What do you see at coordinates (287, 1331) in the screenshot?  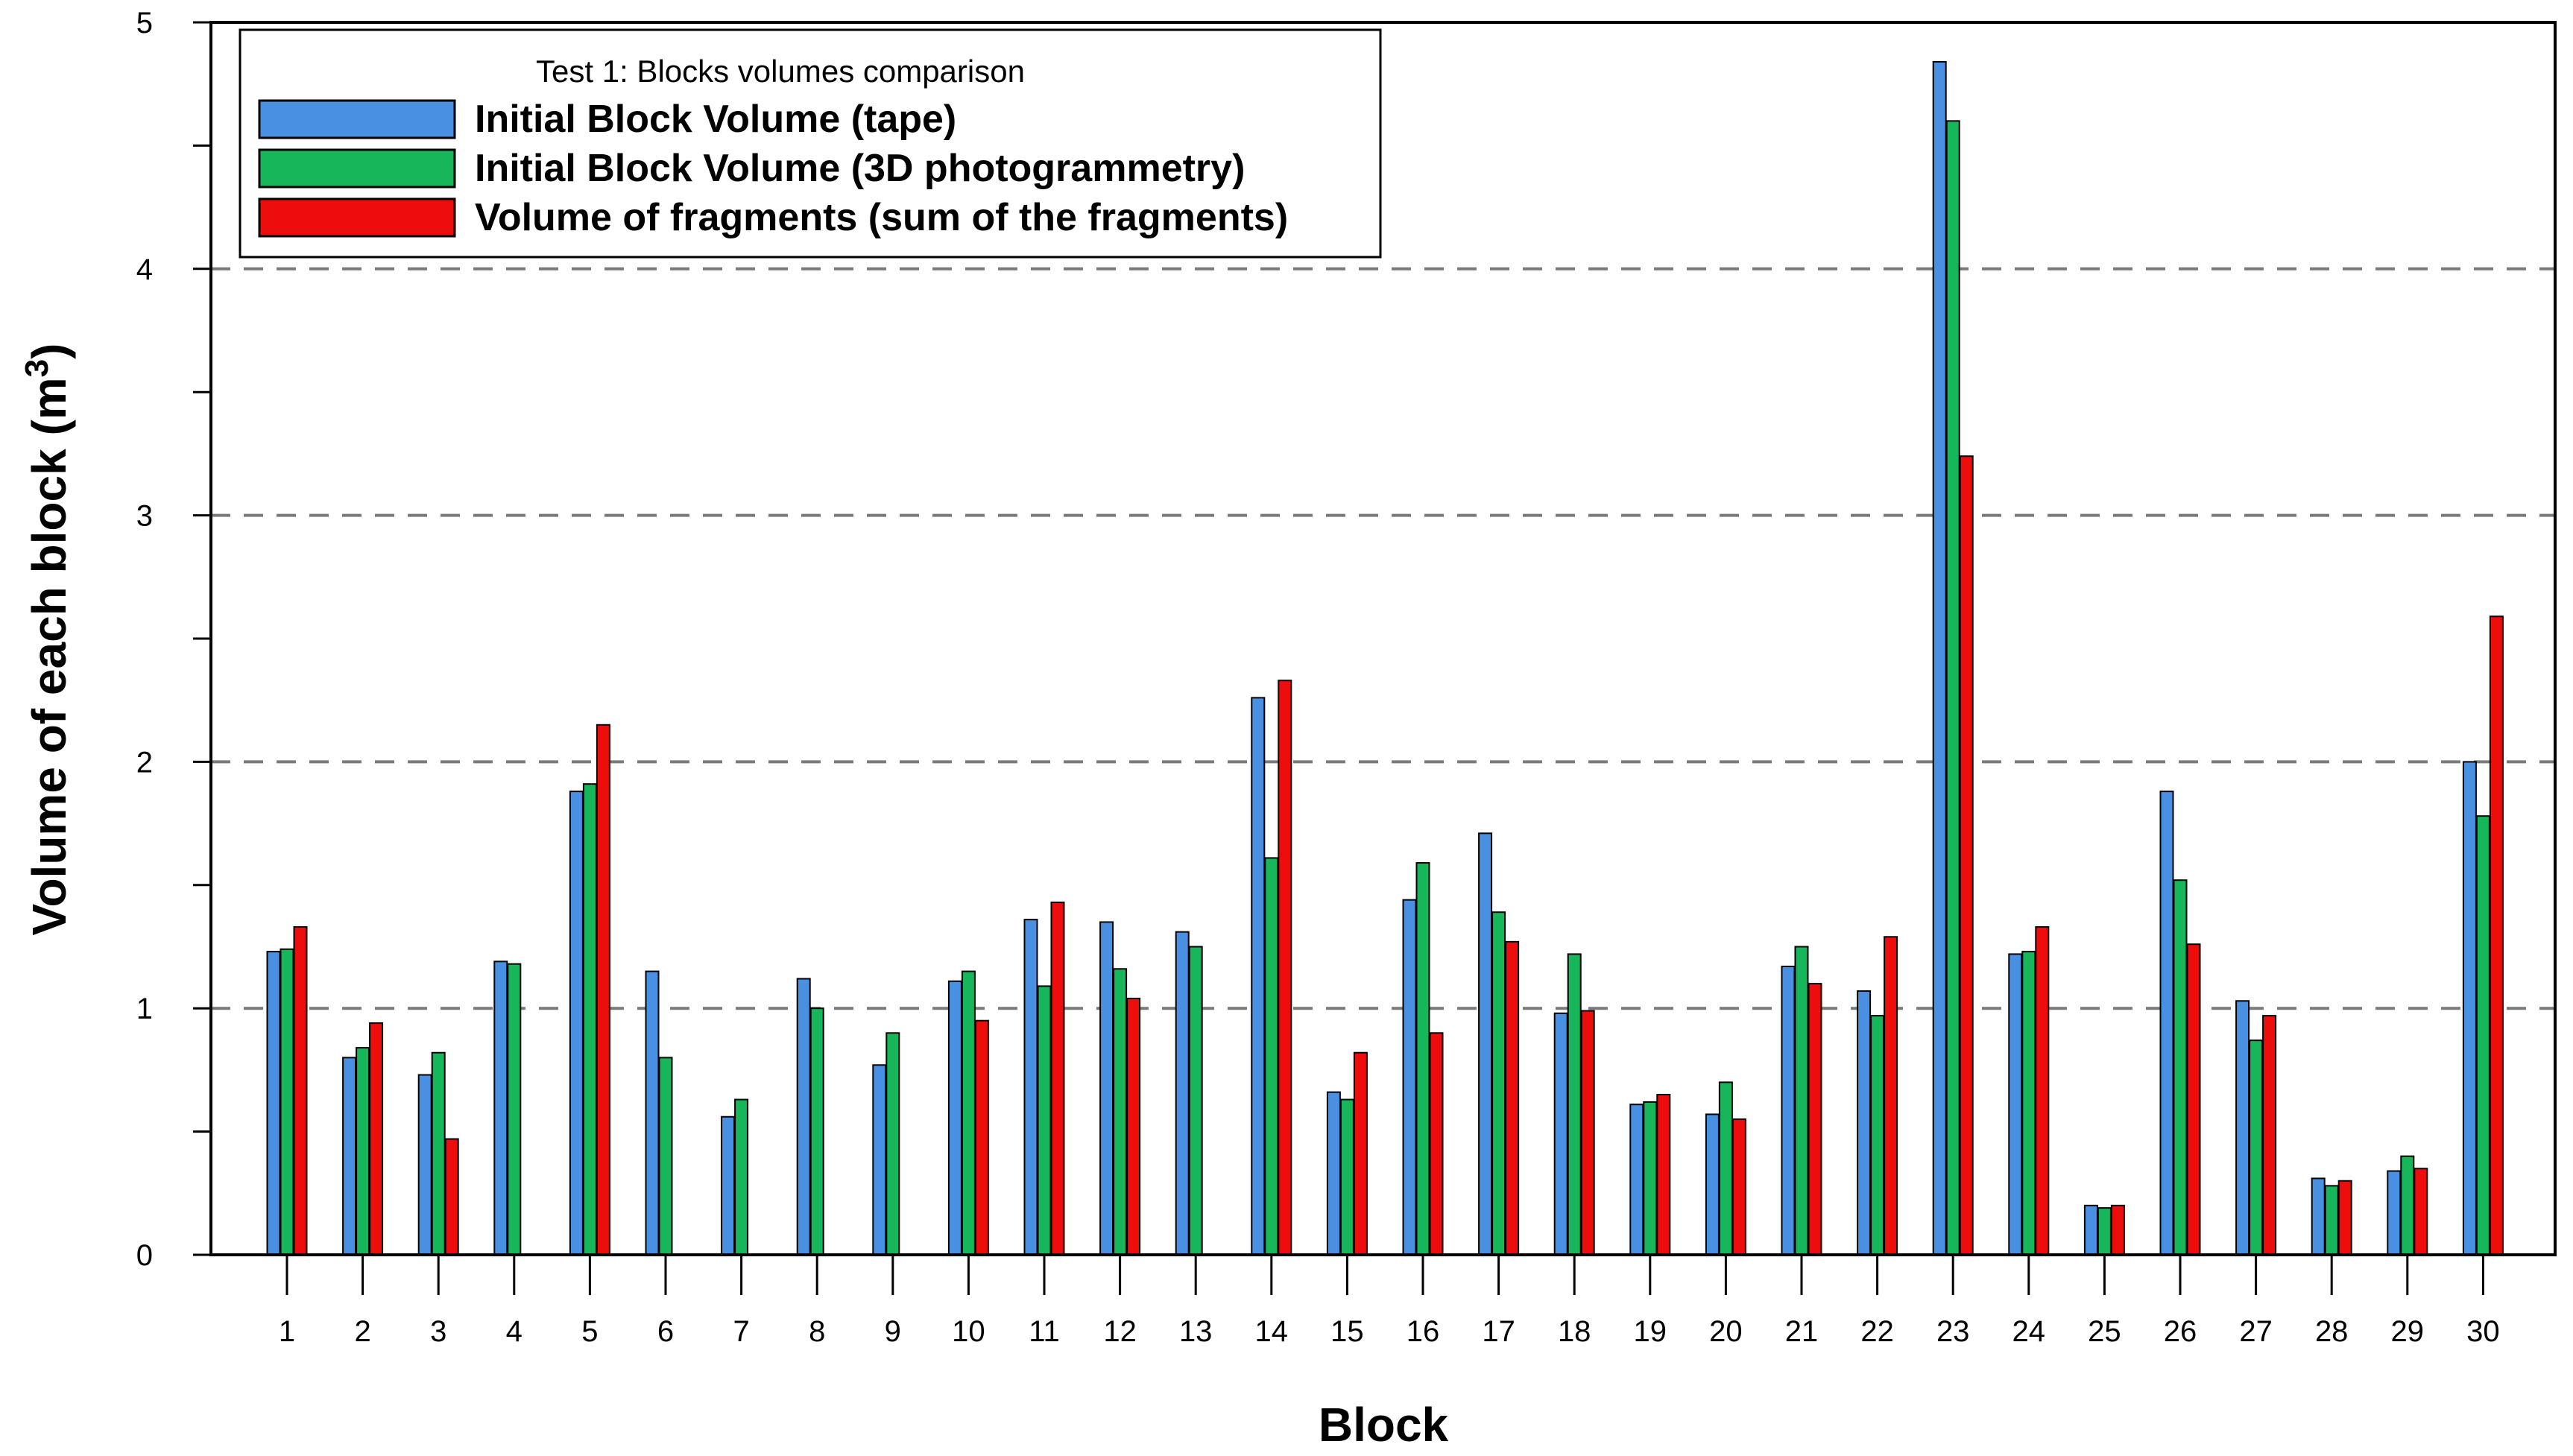 I see `x-tick-label: 1` at bounding box center [287, 1331].